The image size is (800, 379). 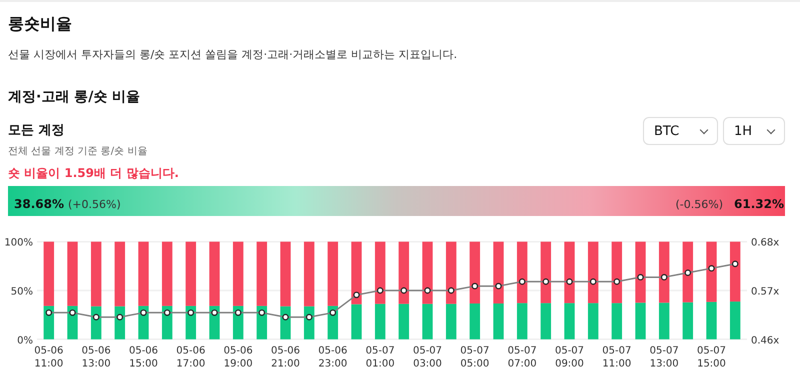 I want to click on y-tick-label: 100%, so click(x=18, y=243).